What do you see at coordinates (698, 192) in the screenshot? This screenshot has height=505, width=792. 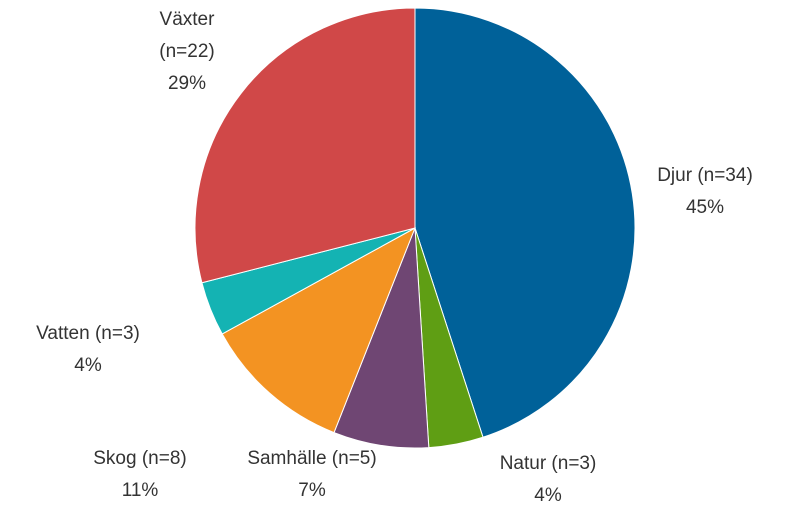 I see `slice-label: Djur (n=34) 45%` at bounding box center [698, 192].